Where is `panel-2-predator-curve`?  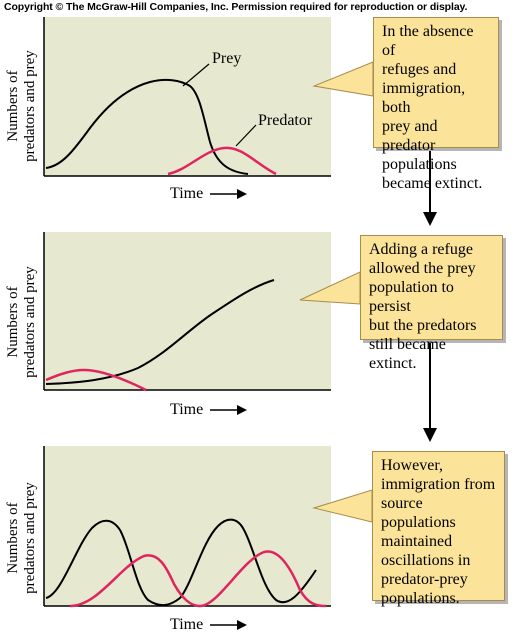
panel-2-predator-curve is located at coordinates (96, 380).